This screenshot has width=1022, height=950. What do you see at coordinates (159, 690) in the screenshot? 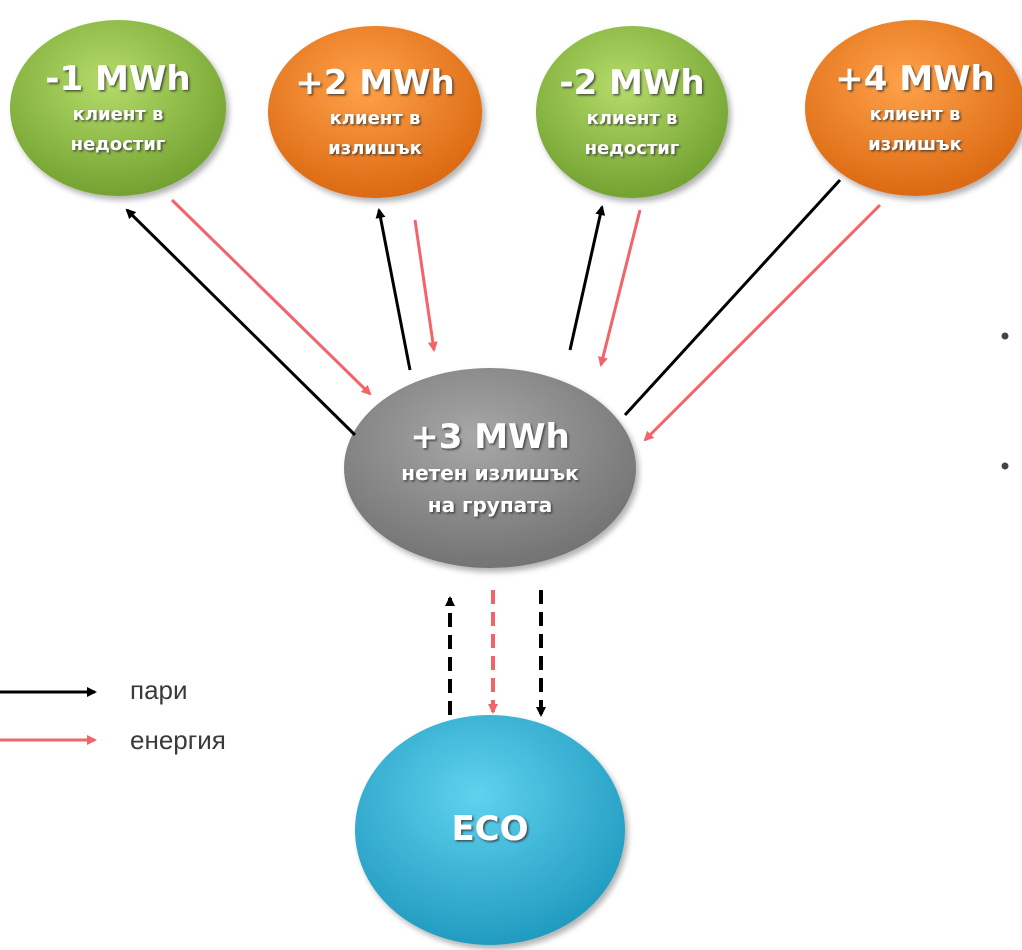
I see `legend-label: пари` at bounding box center [159, 690].